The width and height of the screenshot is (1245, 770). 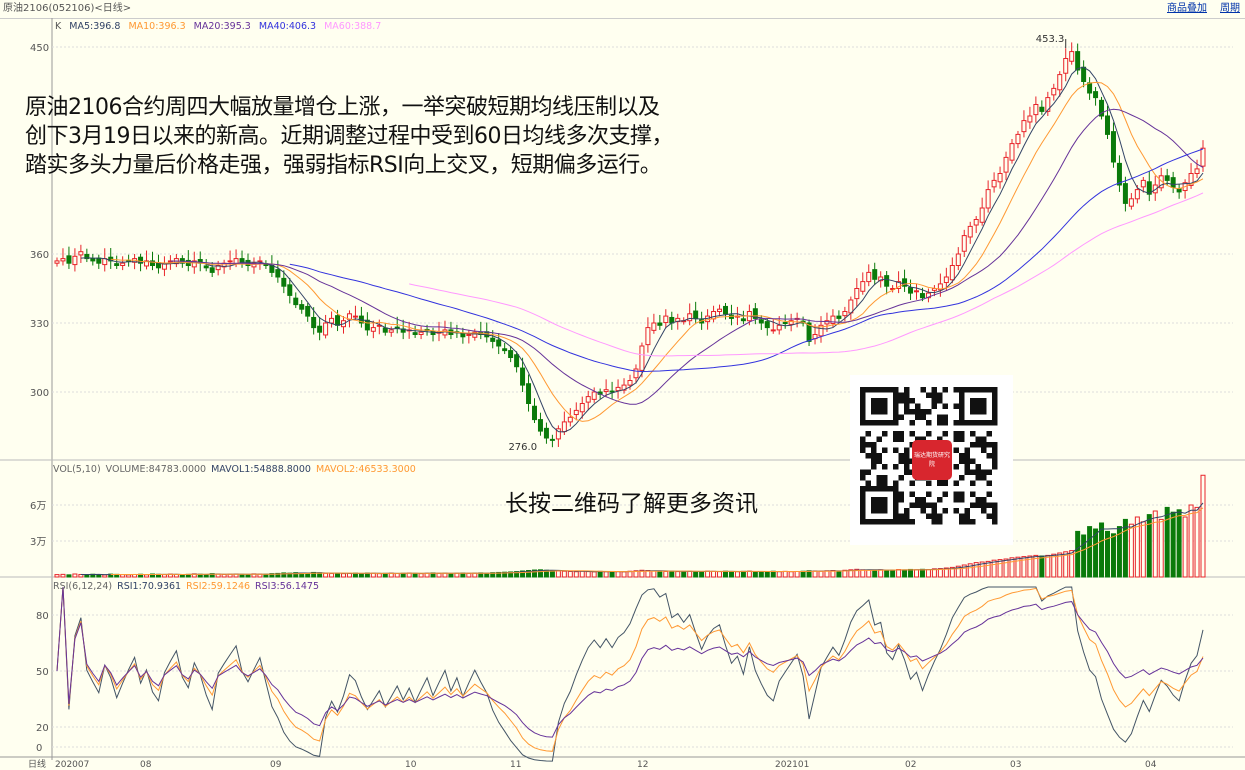 I want to click on qr-logo: 瑞达期货研究院, so click(x=932, y=460).